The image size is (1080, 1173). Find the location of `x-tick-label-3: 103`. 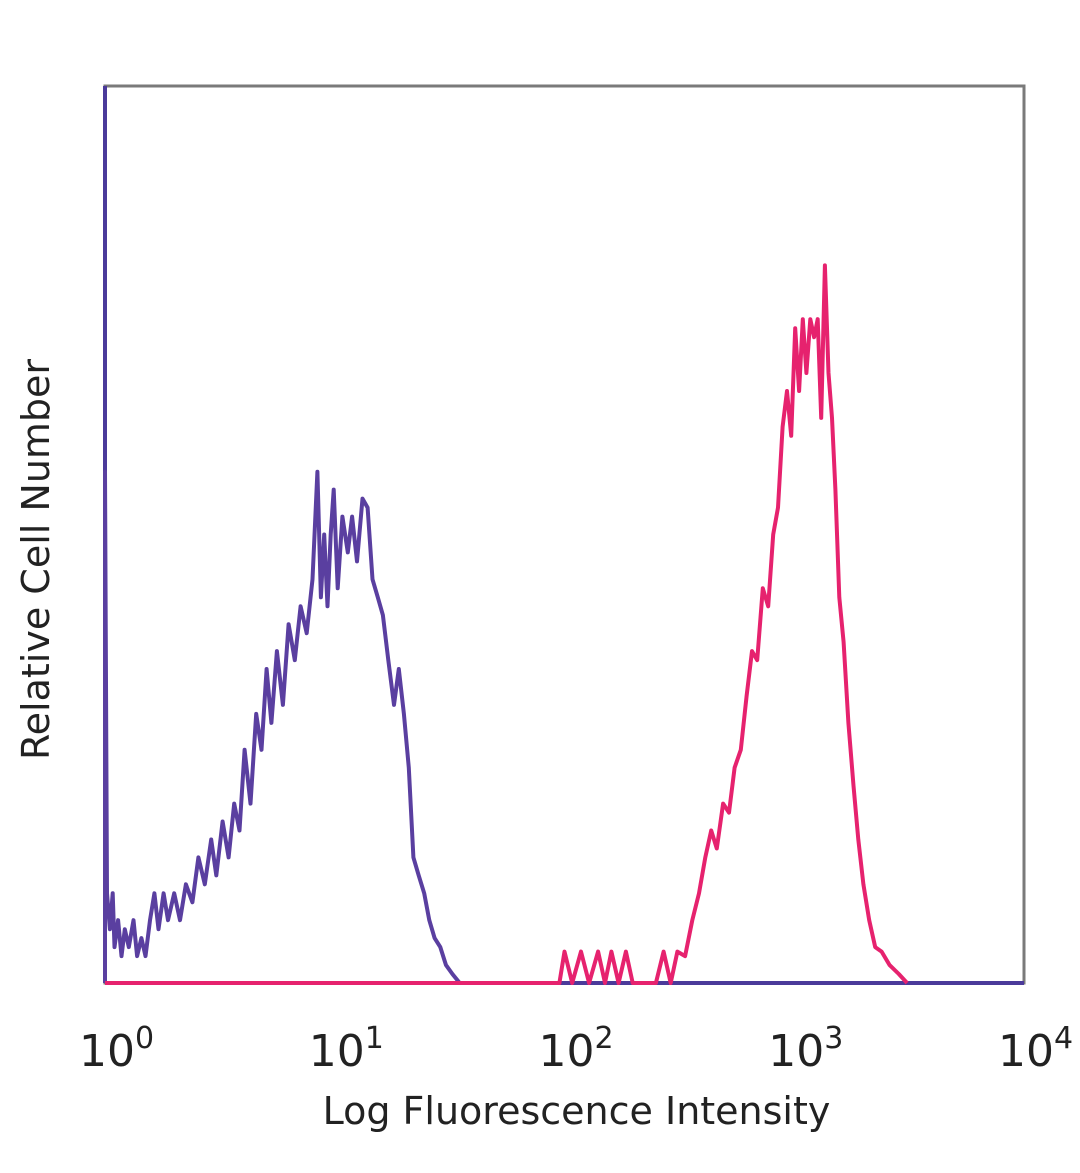

x-tick-label-3: 103 is located at coordinates (805, 1049).